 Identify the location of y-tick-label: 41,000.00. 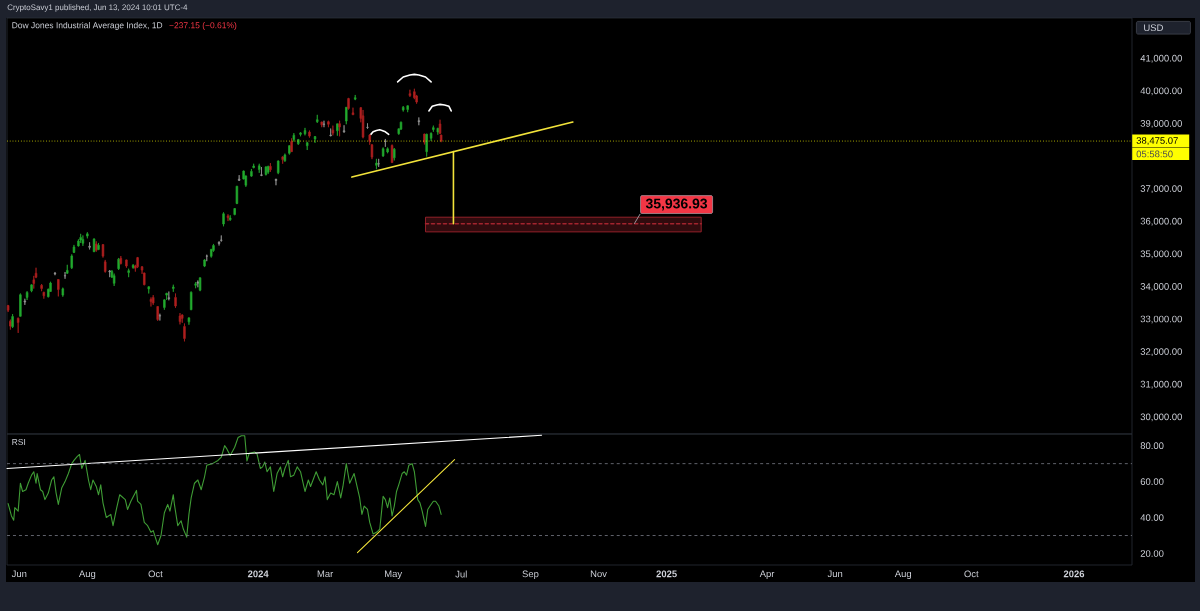
(1161, 58).